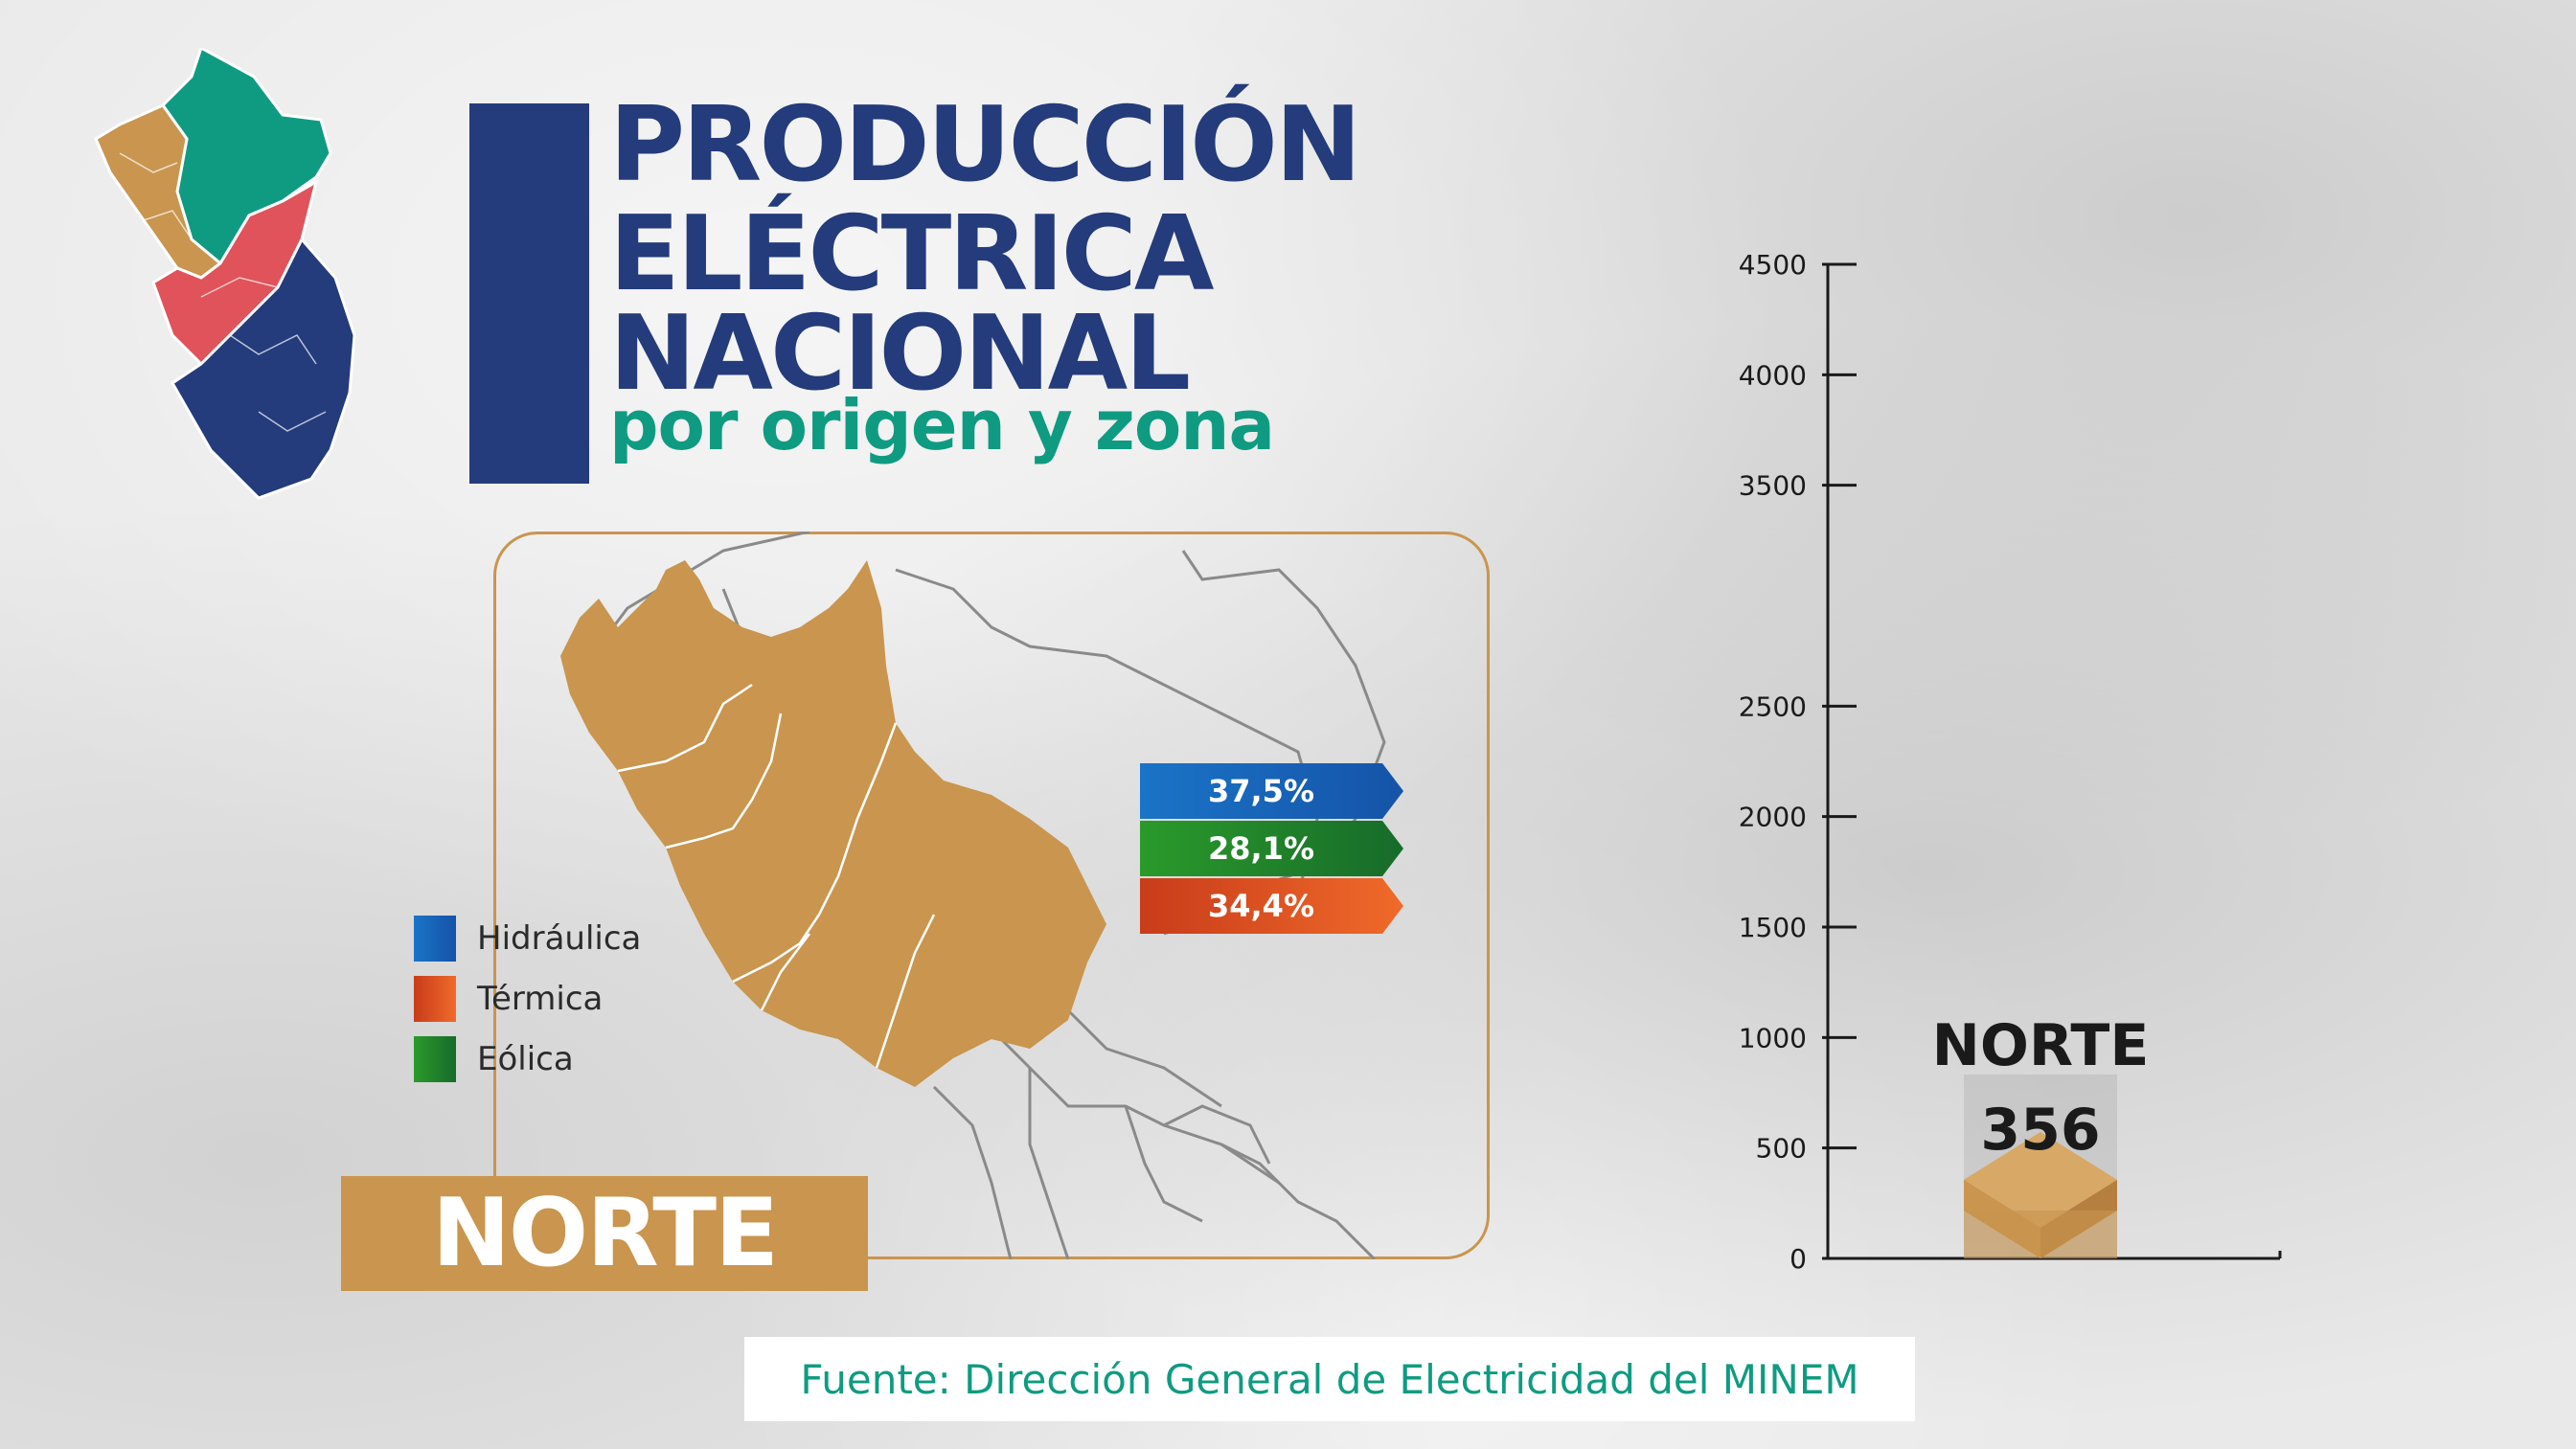 The height and width of the screenshot is (1449, 2576). I want to click on peru-zones-map, so click(225, 274).